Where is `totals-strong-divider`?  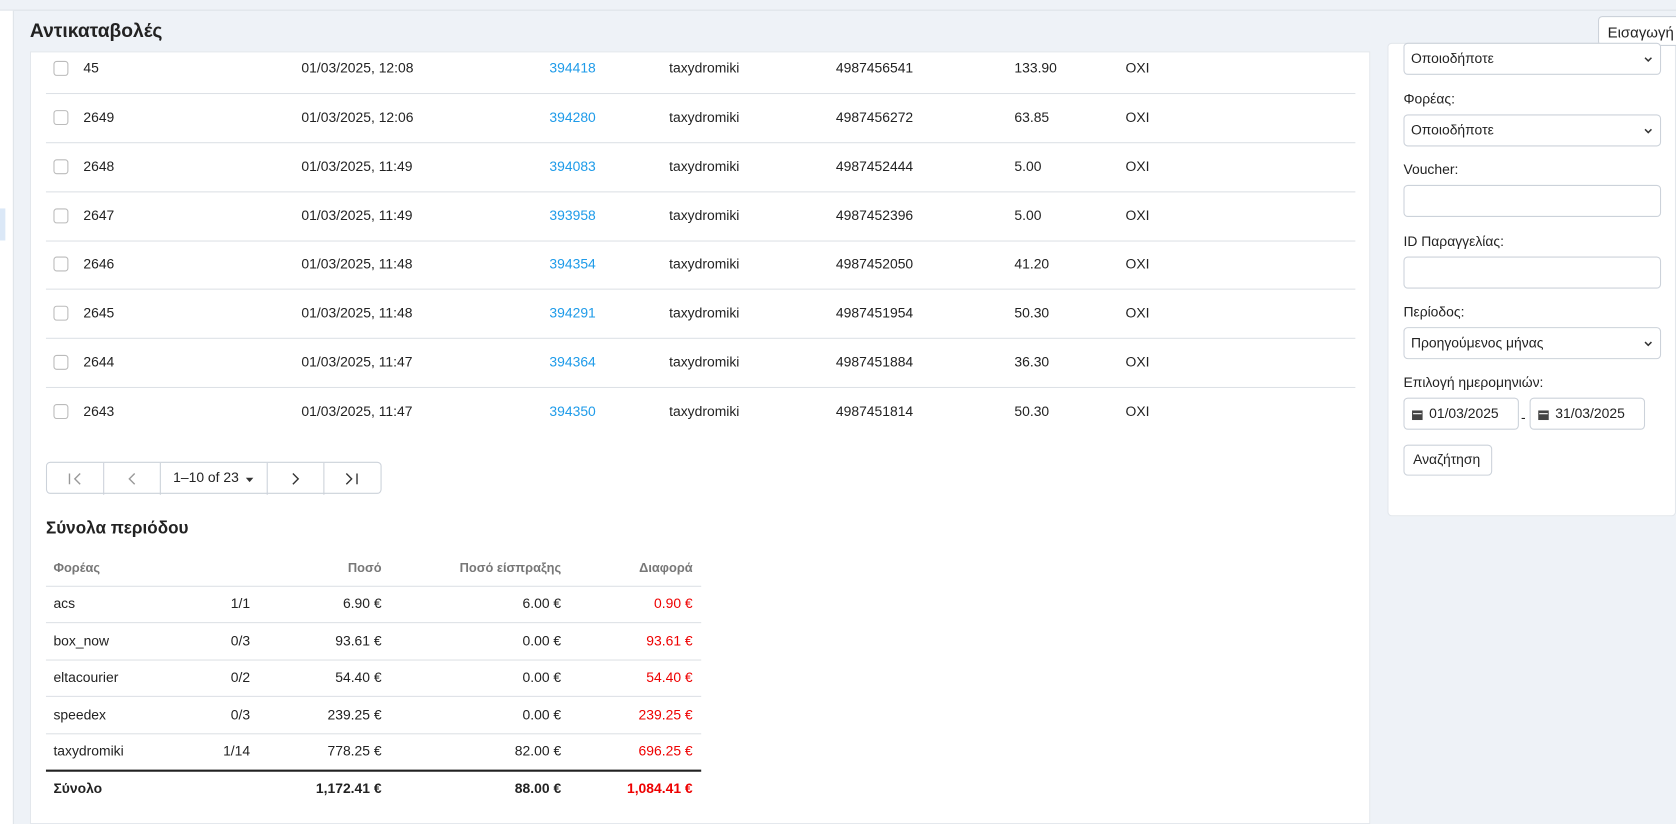 totals-strong-divider is located at coordinates (373, 771).